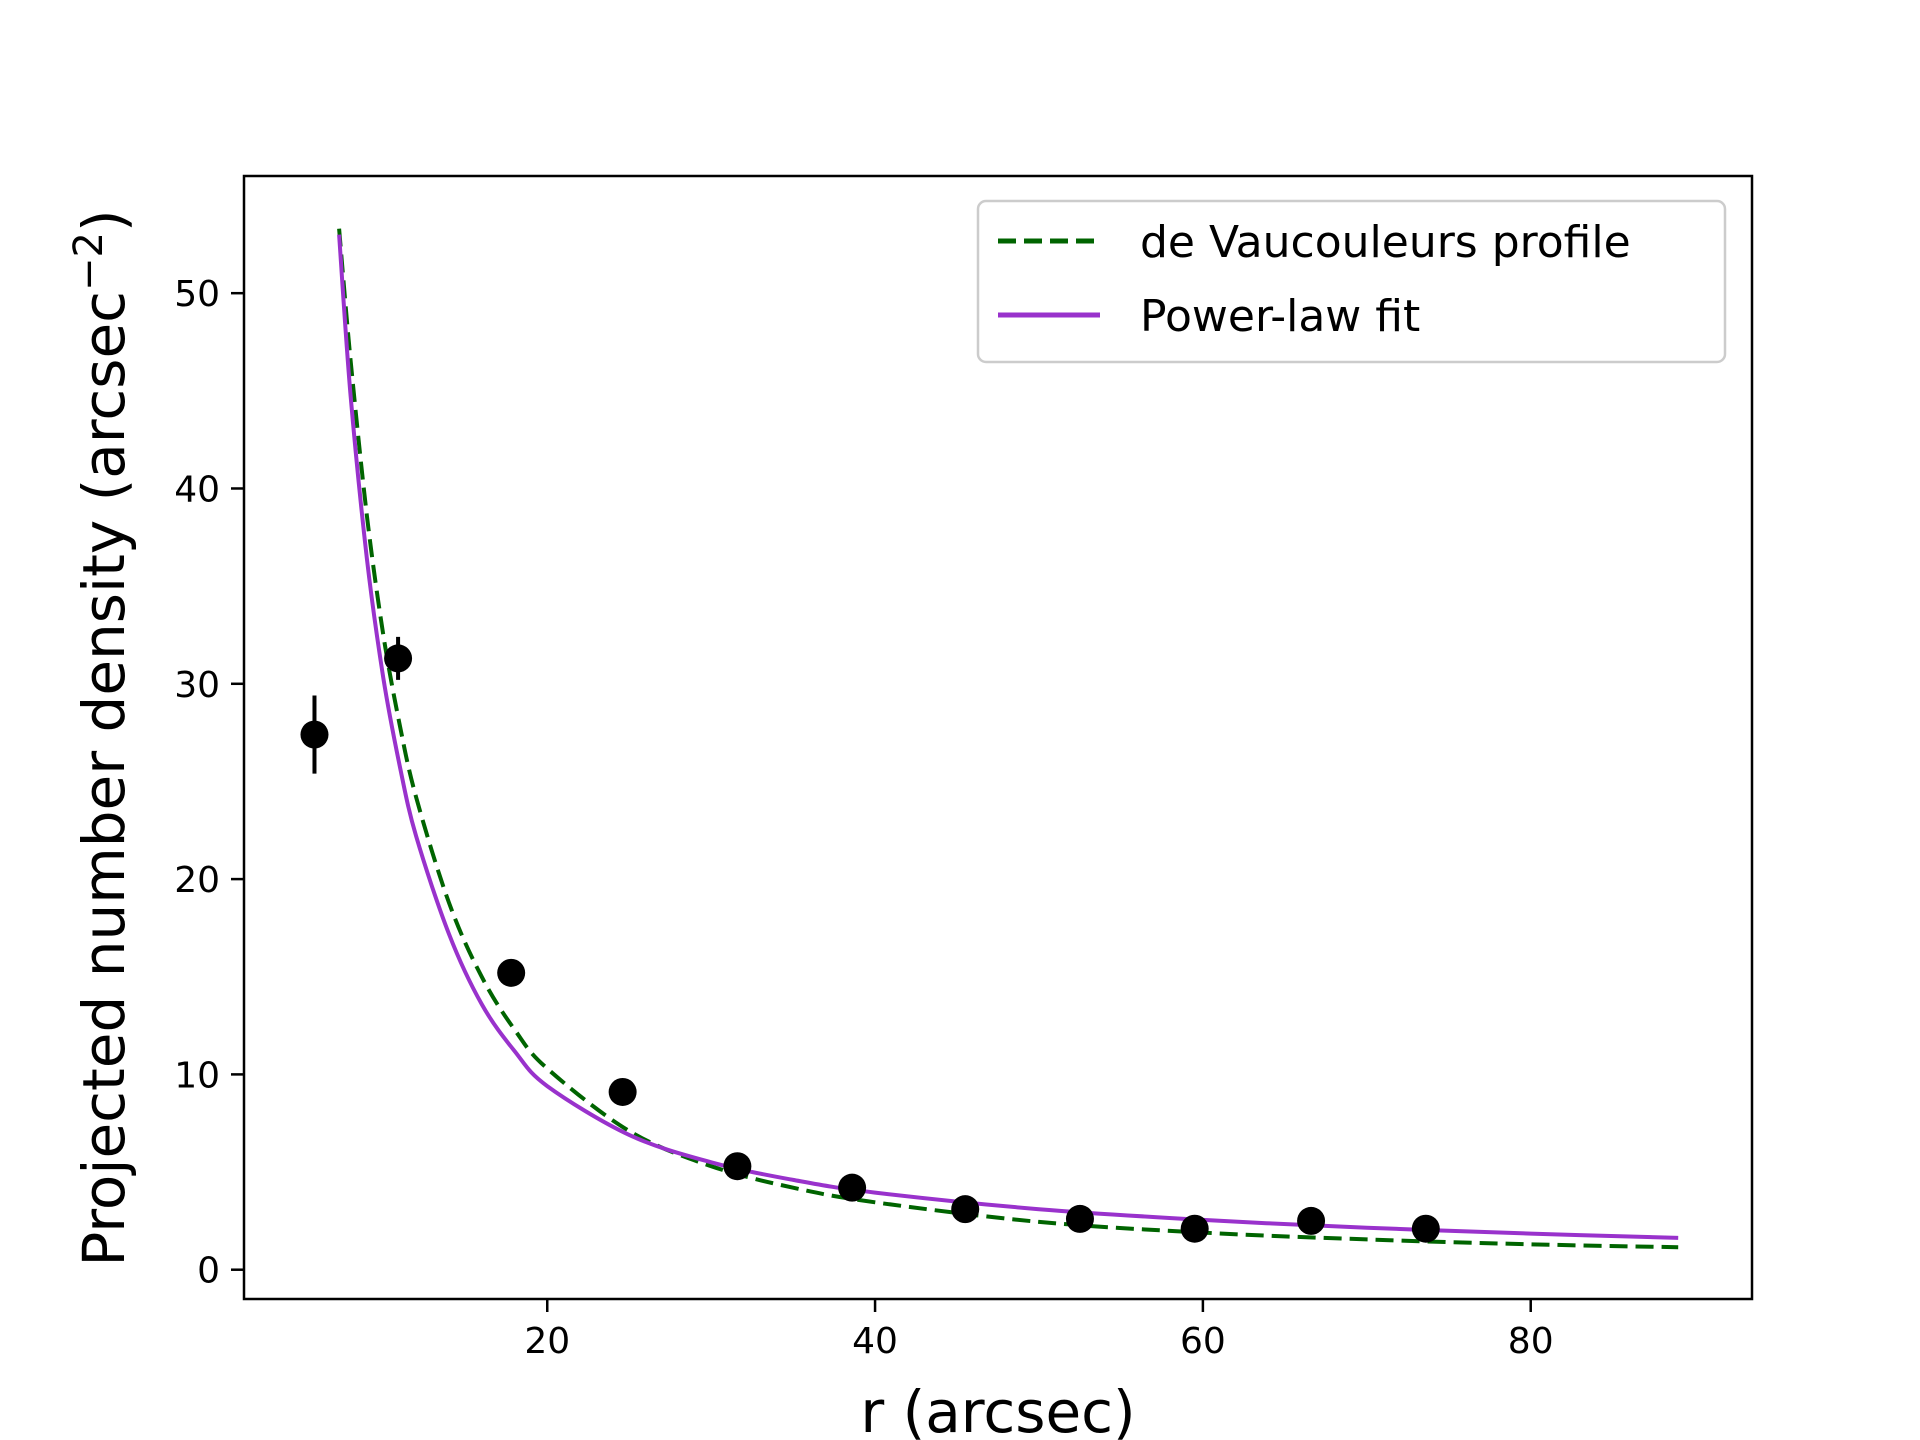 The height and width of the screenshot is (1440, 1920). I want to click on legend-label-de-vaucouleurs: de Vaucouleurs profile, so click(1385, 242).